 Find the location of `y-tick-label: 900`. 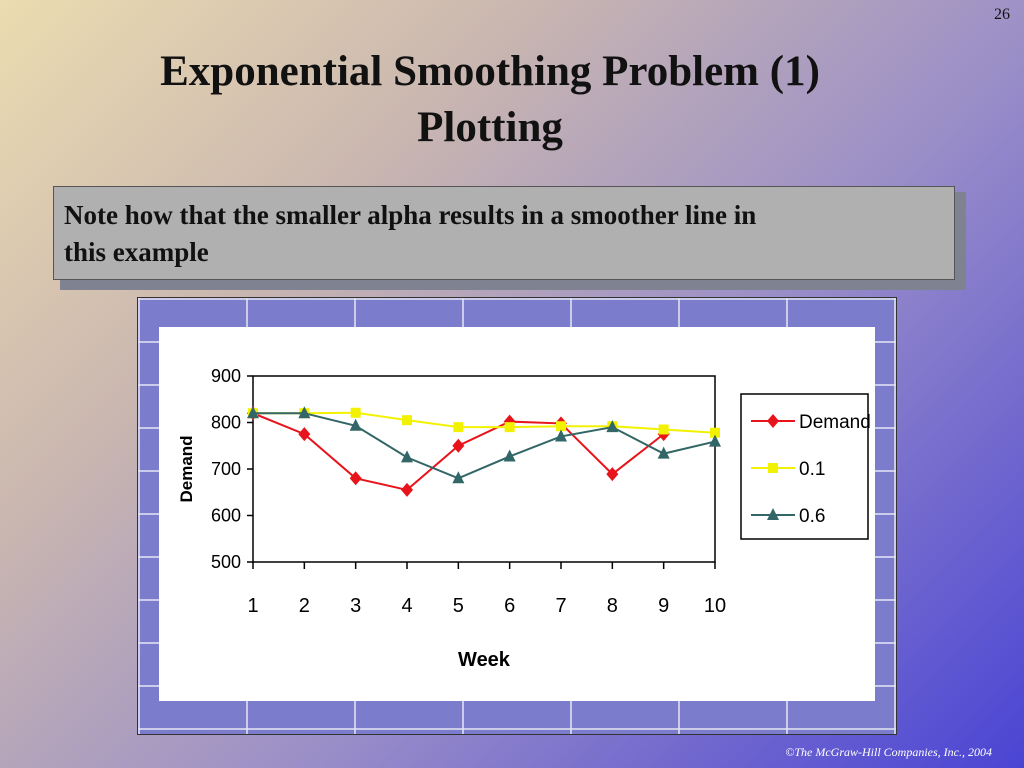

y-tick-label: 900 is located at coordinates (226, 376).